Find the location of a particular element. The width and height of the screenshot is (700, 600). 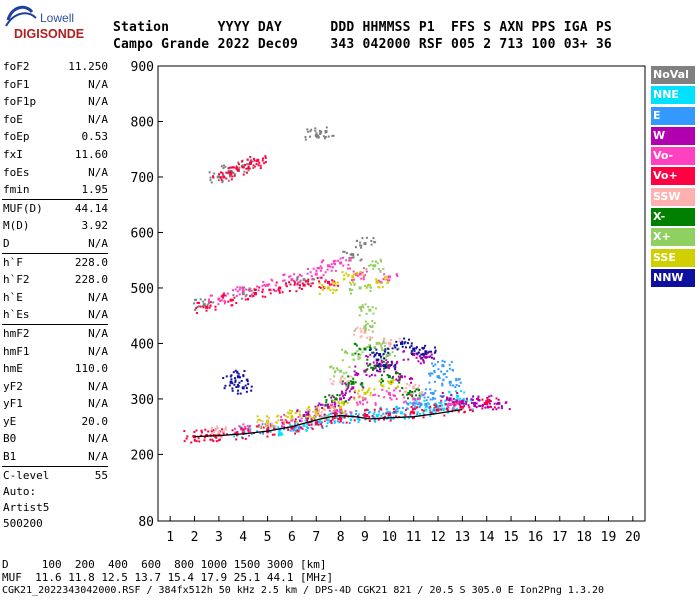

header-label: FFS is located at coordinates (463, 27).